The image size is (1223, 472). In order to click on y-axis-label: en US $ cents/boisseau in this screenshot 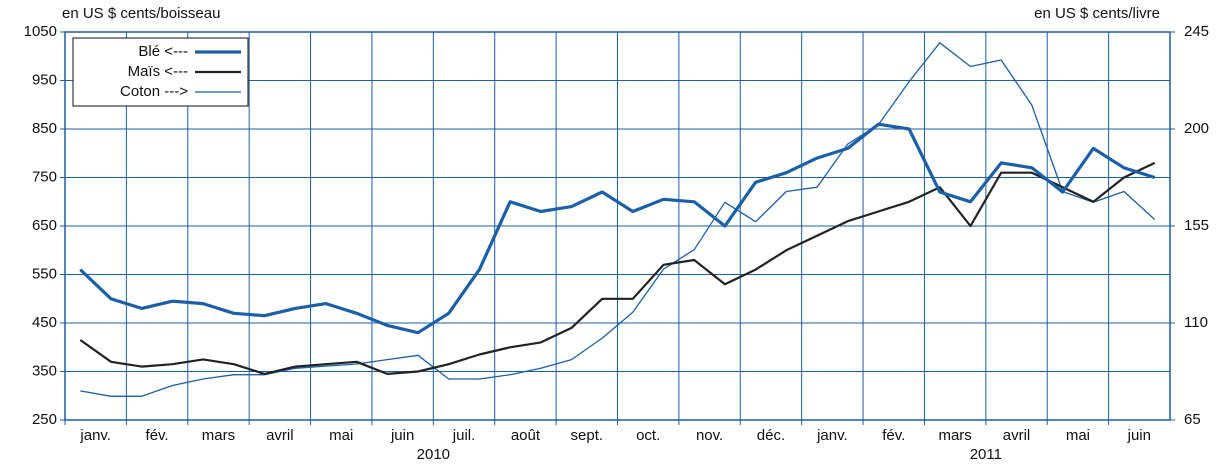, I will do `click(141, 13)`.